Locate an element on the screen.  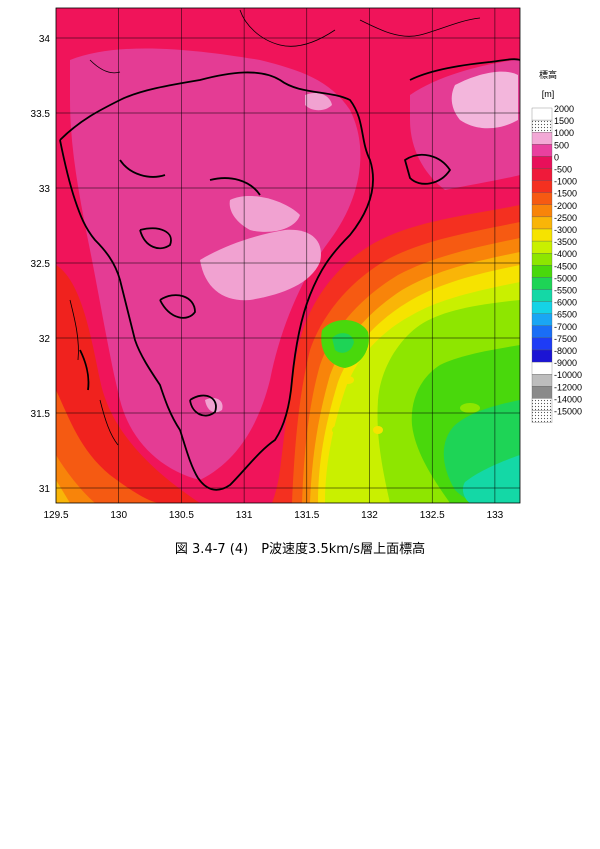
y-tick-label: 33 is located at coordinates (45, 189).